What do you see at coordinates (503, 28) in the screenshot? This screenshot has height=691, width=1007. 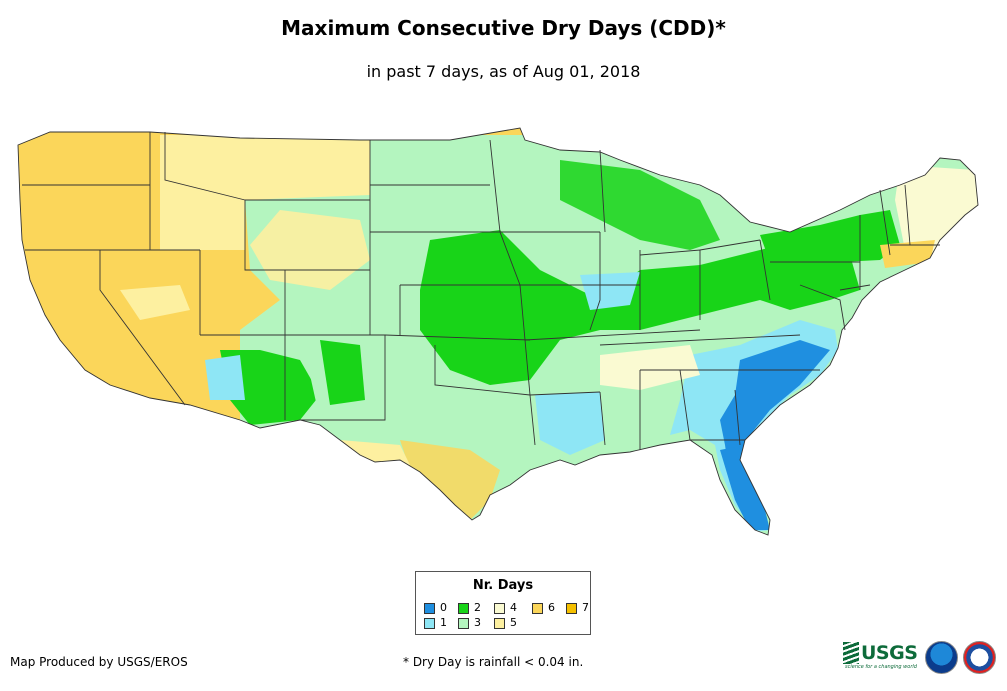 I see `map-title: Maximum Consecutive Dry Days (CDD)*` at bounding box center [503, 28].